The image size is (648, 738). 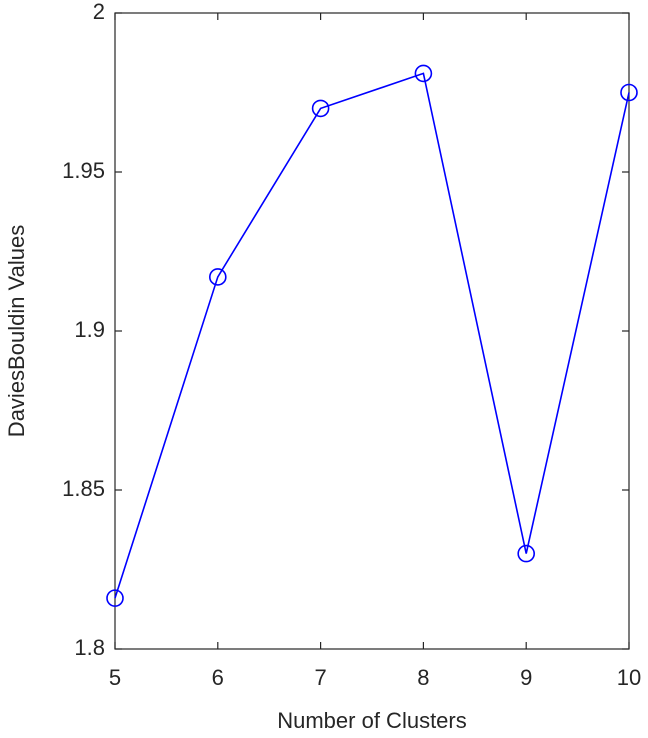 I want to click on y-tick-label: 1.85, so click(x=83, y=488).